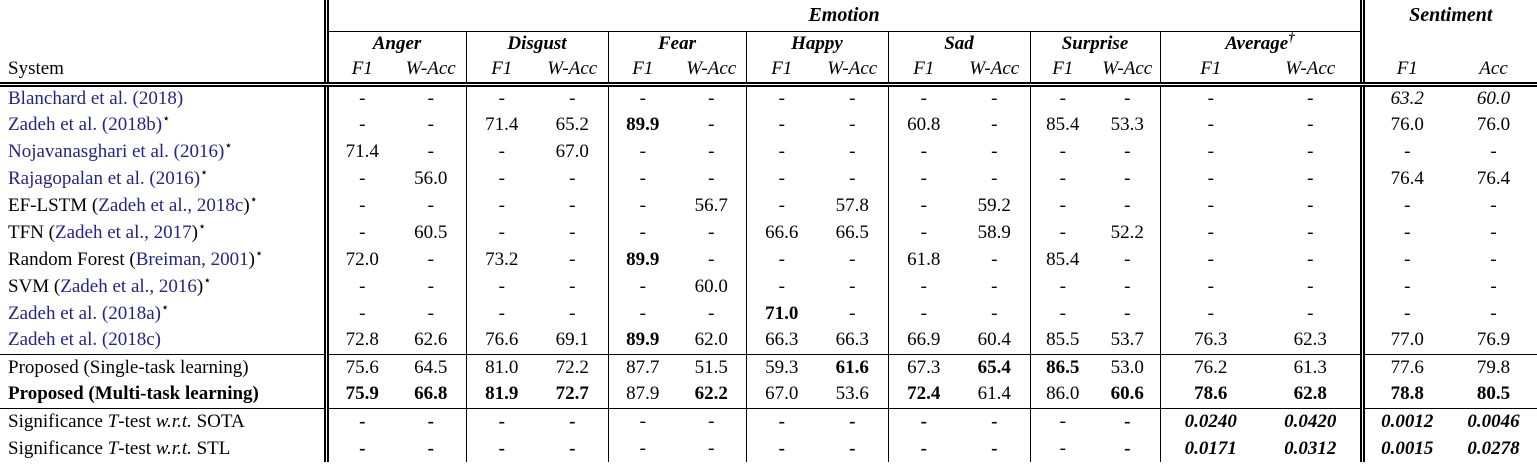 This screenshot has height=475, width=1537. I want to click on system-name: Proposed (Single-task learning), so click(163, 367).